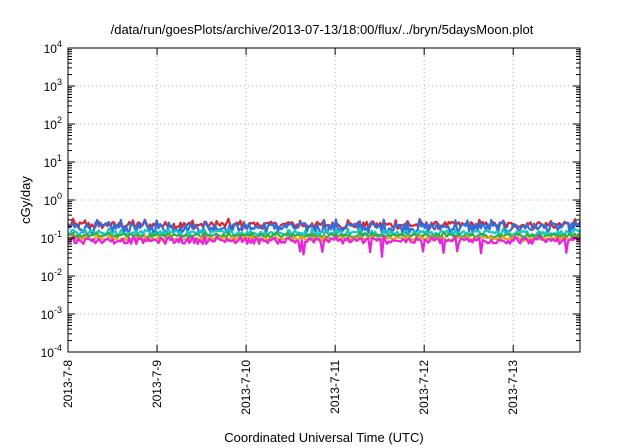  I want to click on series-layer, so click(324, 237).